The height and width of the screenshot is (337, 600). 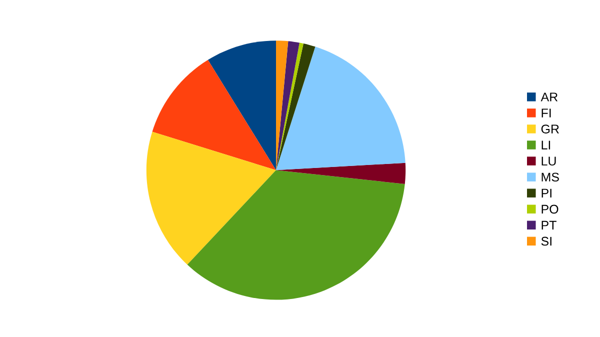 I want to click on legend-label: LI, so click(x=546, y=145).